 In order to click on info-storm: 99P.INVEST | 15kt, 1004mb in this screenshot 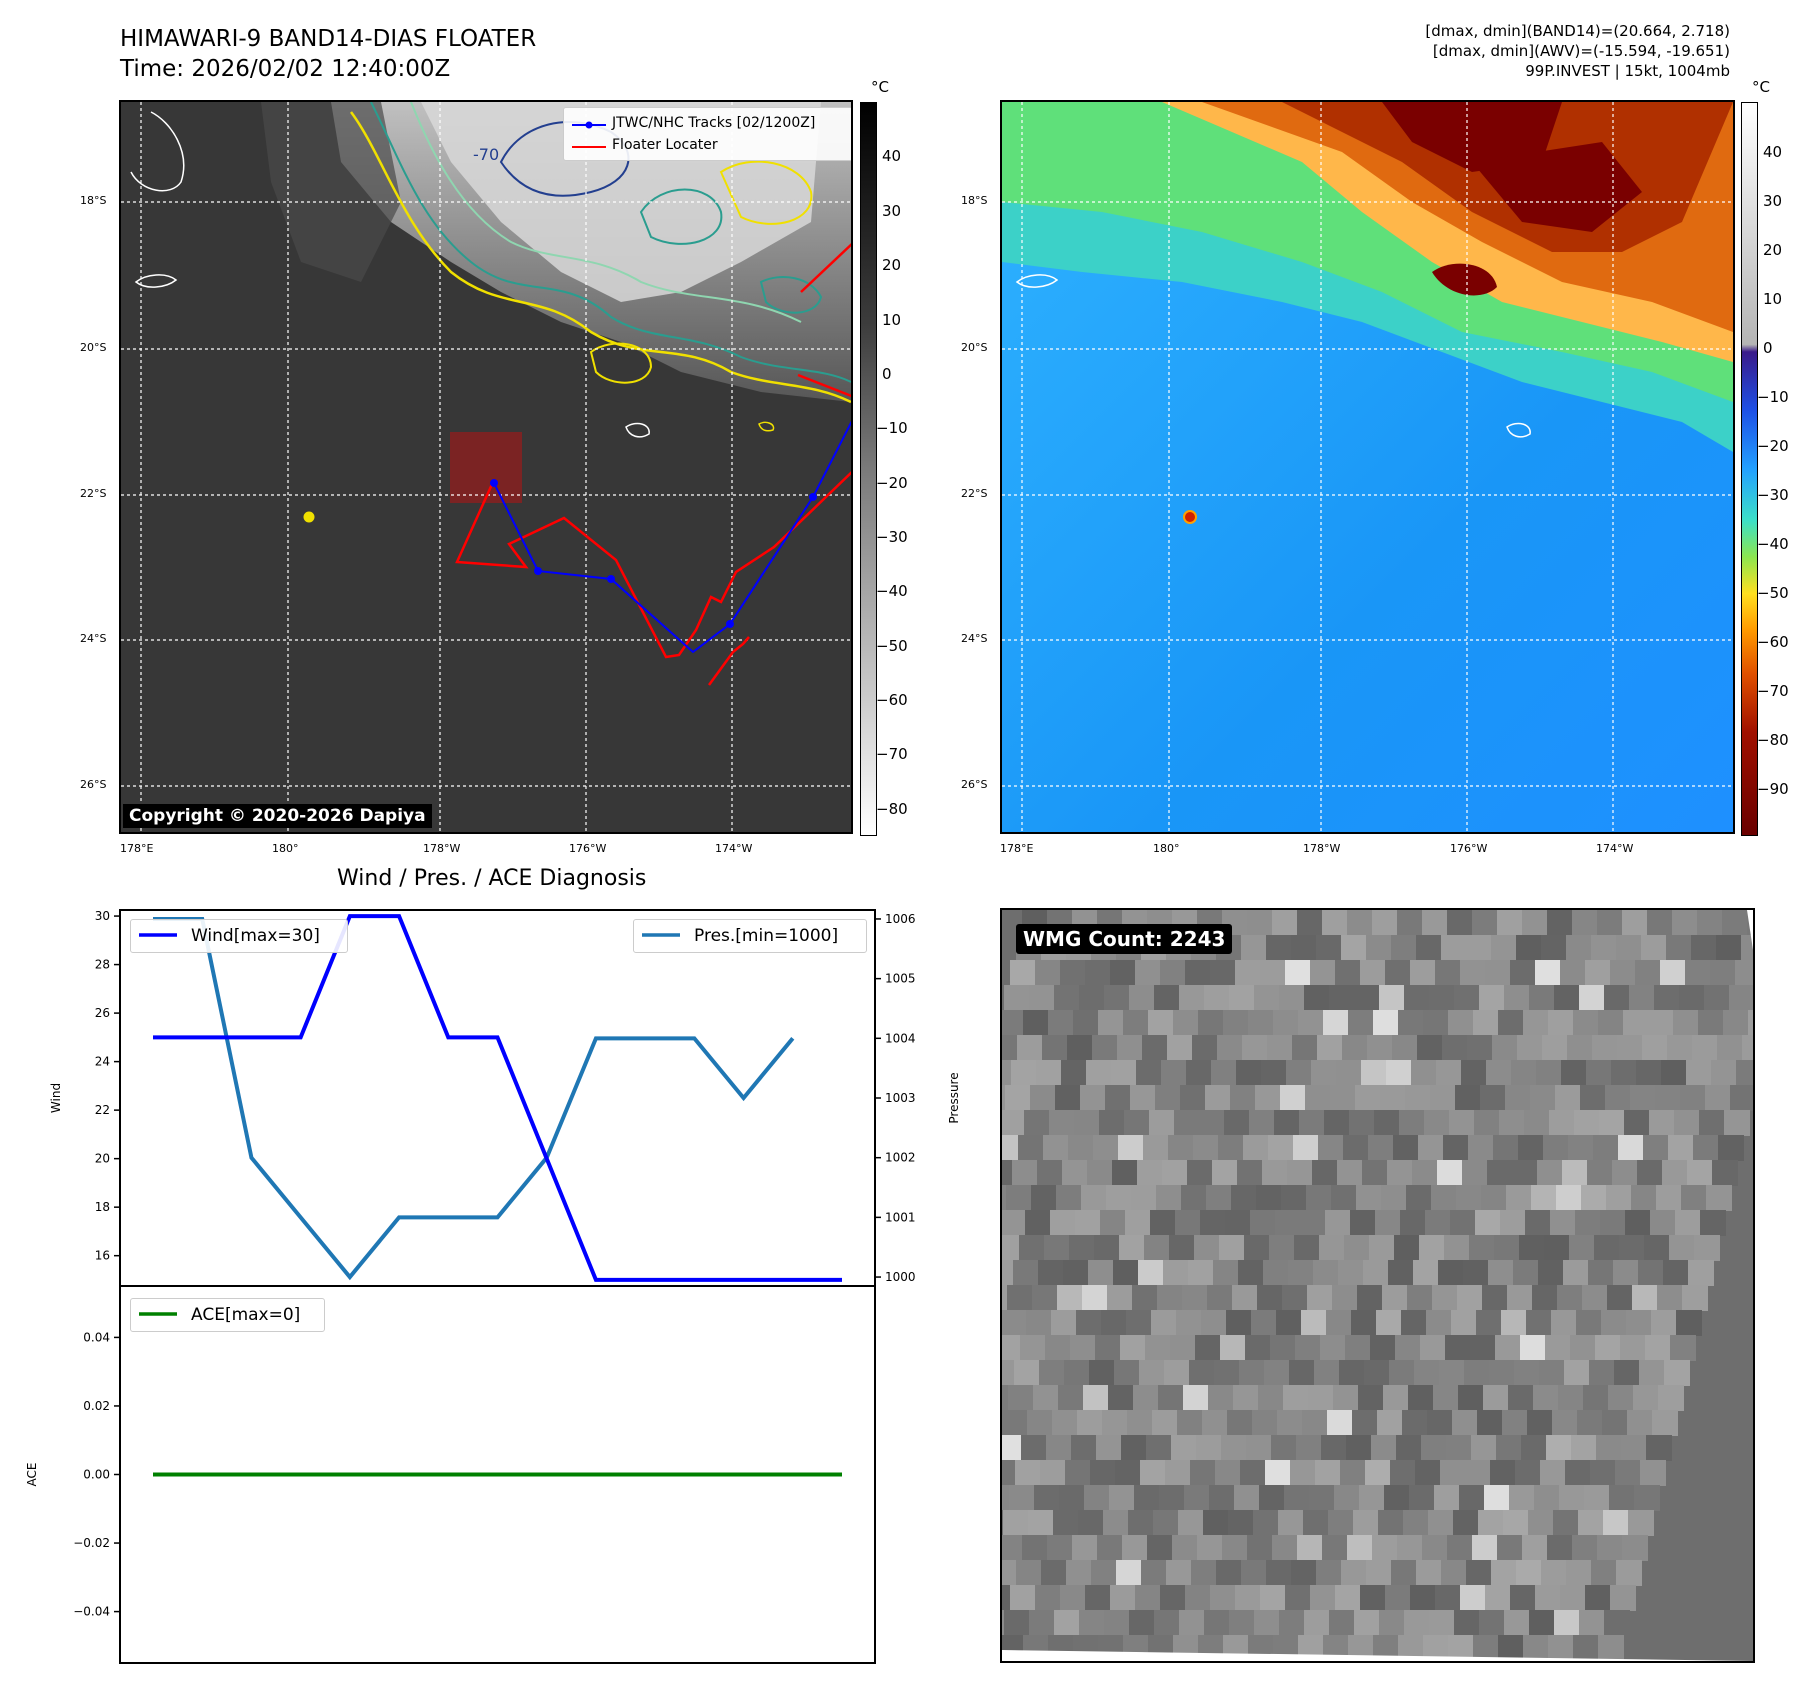, I will do `click(1627, 71)`.